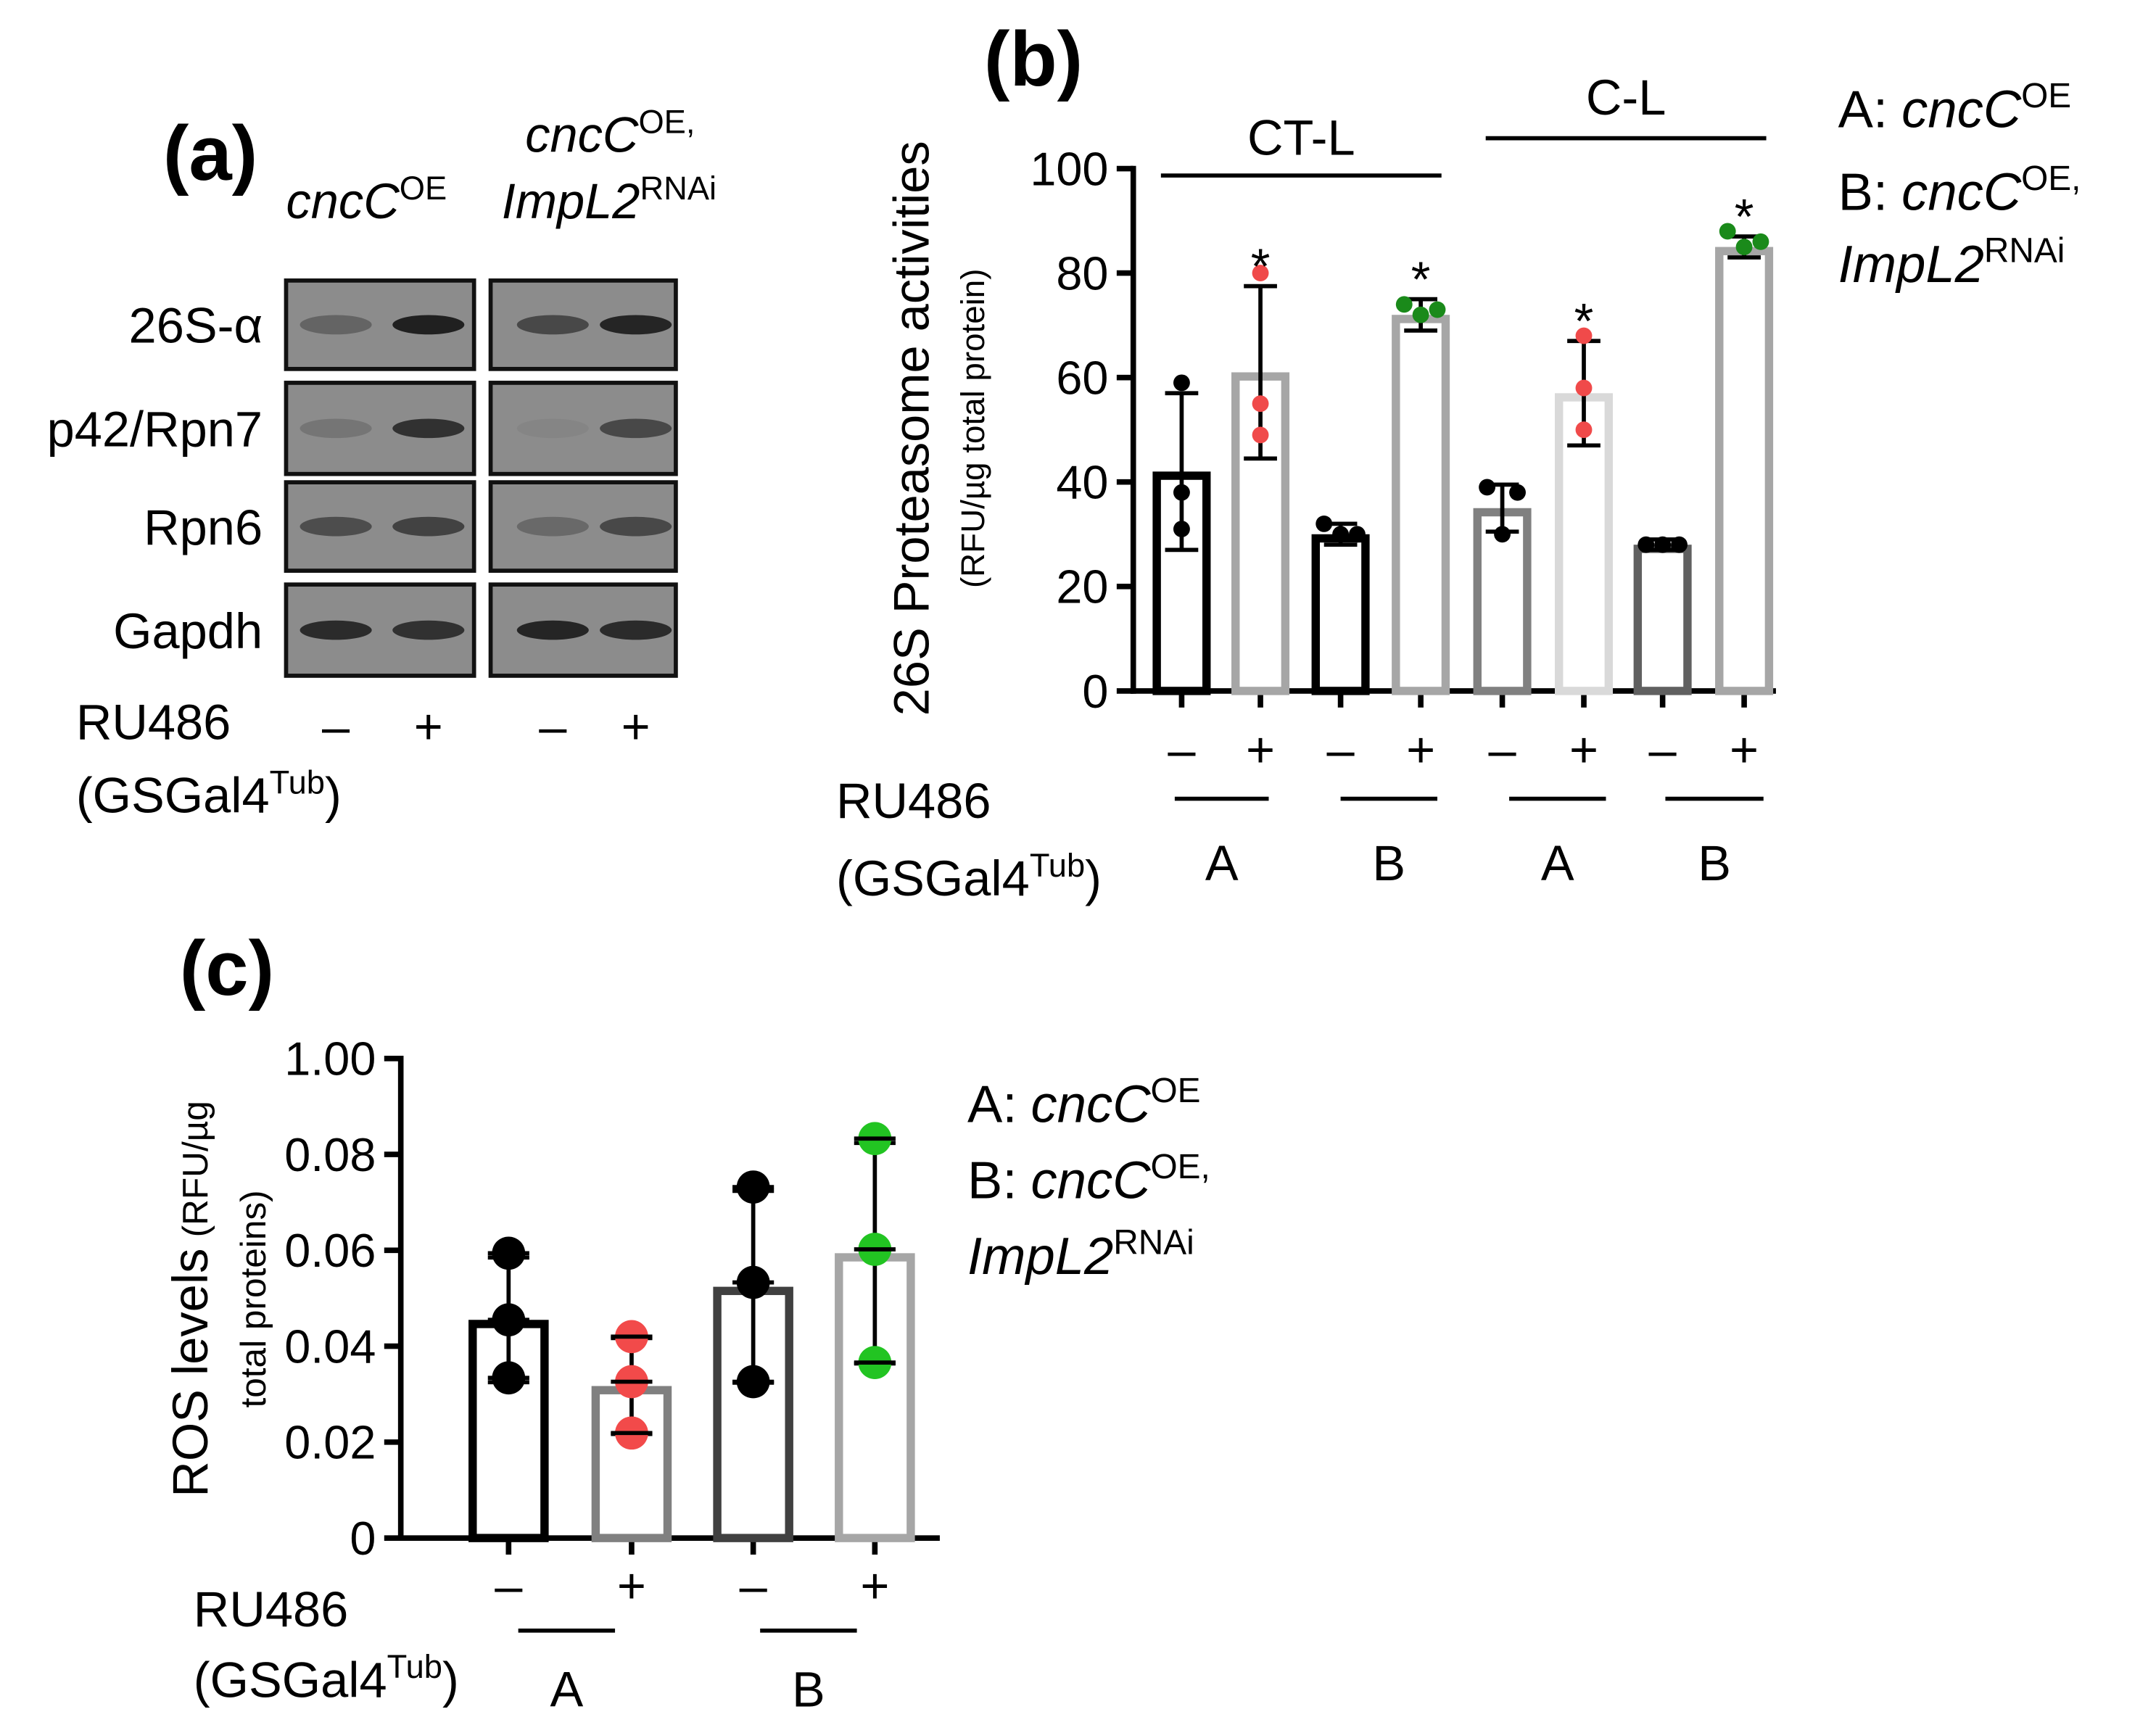 Image resolution: width=2156 pixels, height=1725 pixels. Describe the element at coordinates (1069, 168) in the screenshot. I see `y-tick-label: 100` at that location.